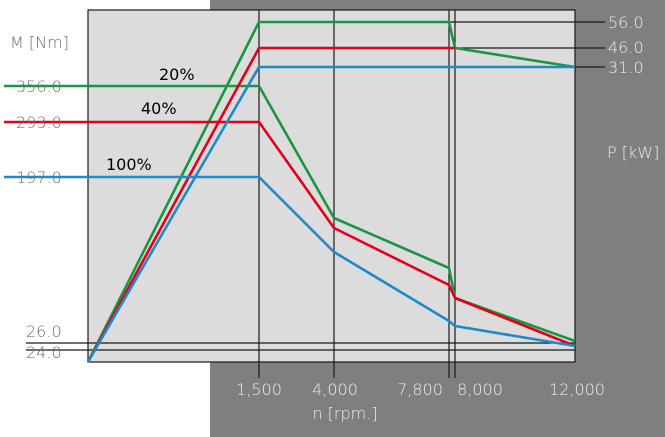 The height and width of the screenshot is (437, 665). Describe the element at coordinates (480, 389) in the screenshot. I see `x-tick-8000: 8,000` at that location.